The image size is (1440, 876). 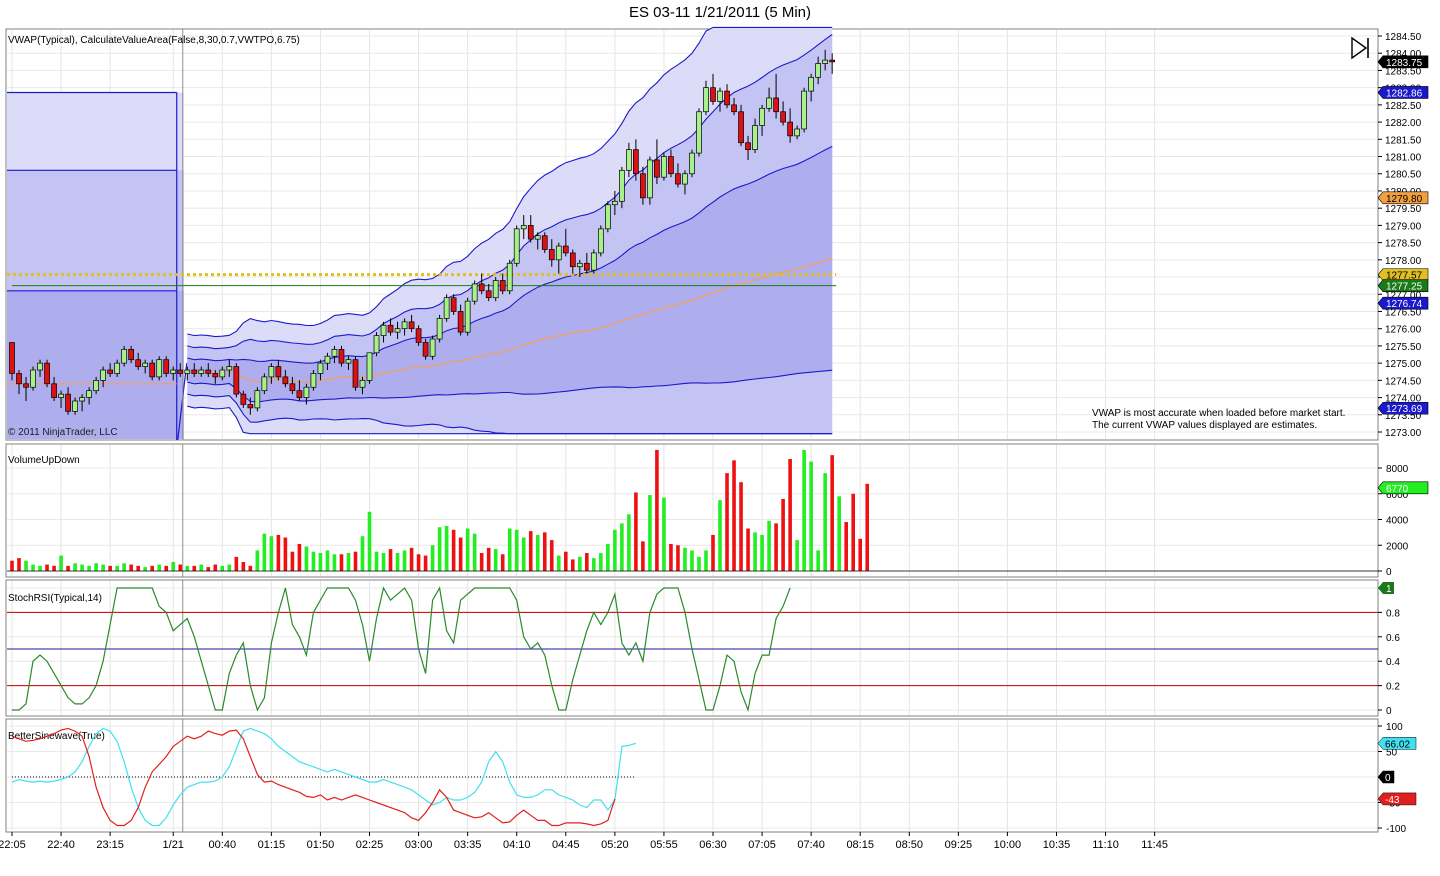 I want to click on sinewave-line, so click(x=324, y=777).